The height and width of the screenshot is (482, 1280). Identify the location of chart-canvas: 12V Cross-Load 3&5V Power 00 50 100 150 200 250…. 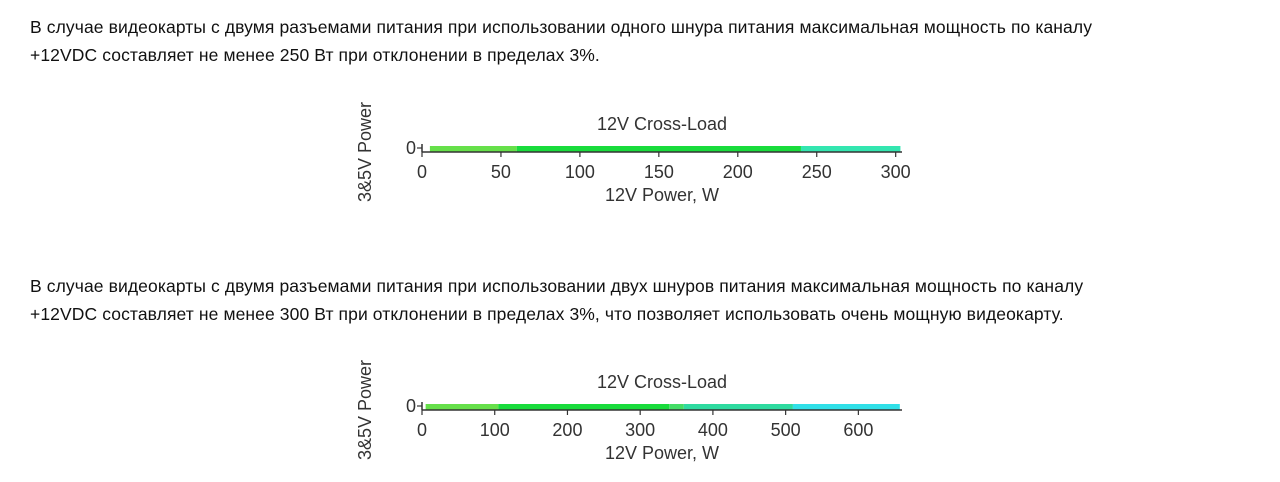
(633, 153).